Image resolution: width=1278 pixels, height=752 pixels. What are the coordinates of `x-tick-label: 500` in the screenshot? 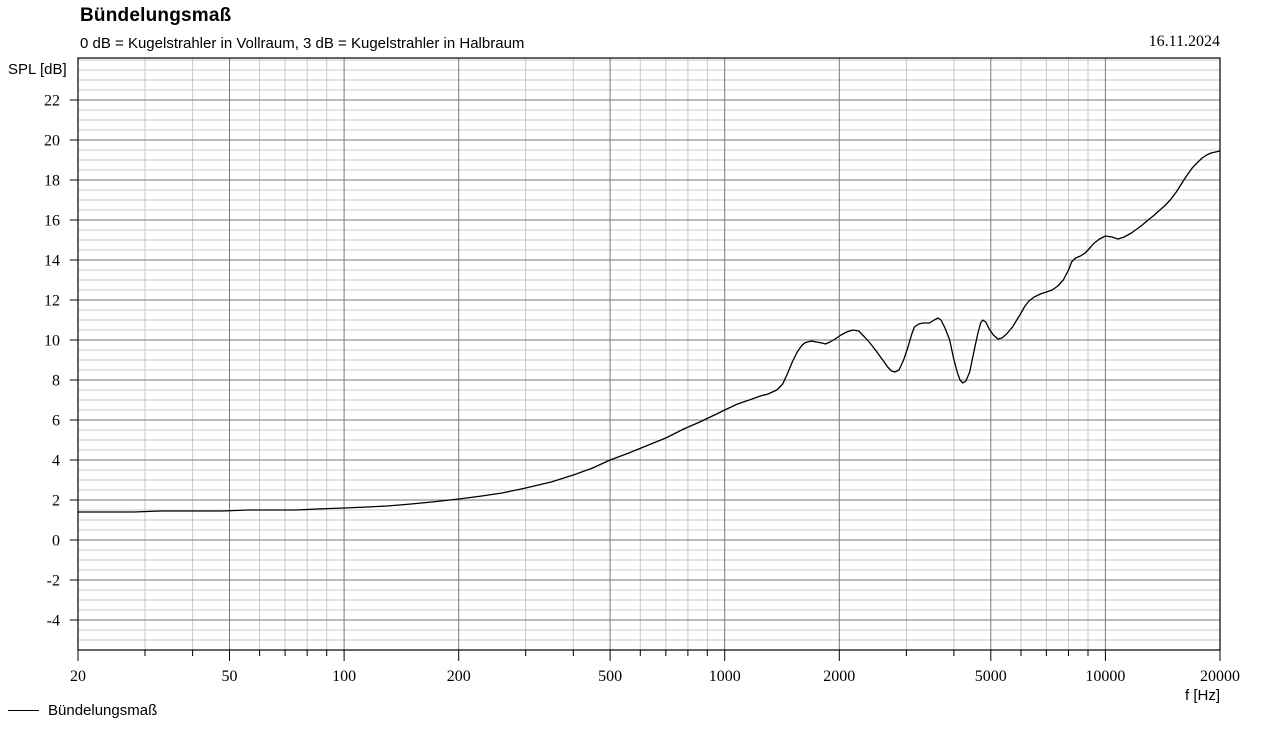 It's located at (610, 676).